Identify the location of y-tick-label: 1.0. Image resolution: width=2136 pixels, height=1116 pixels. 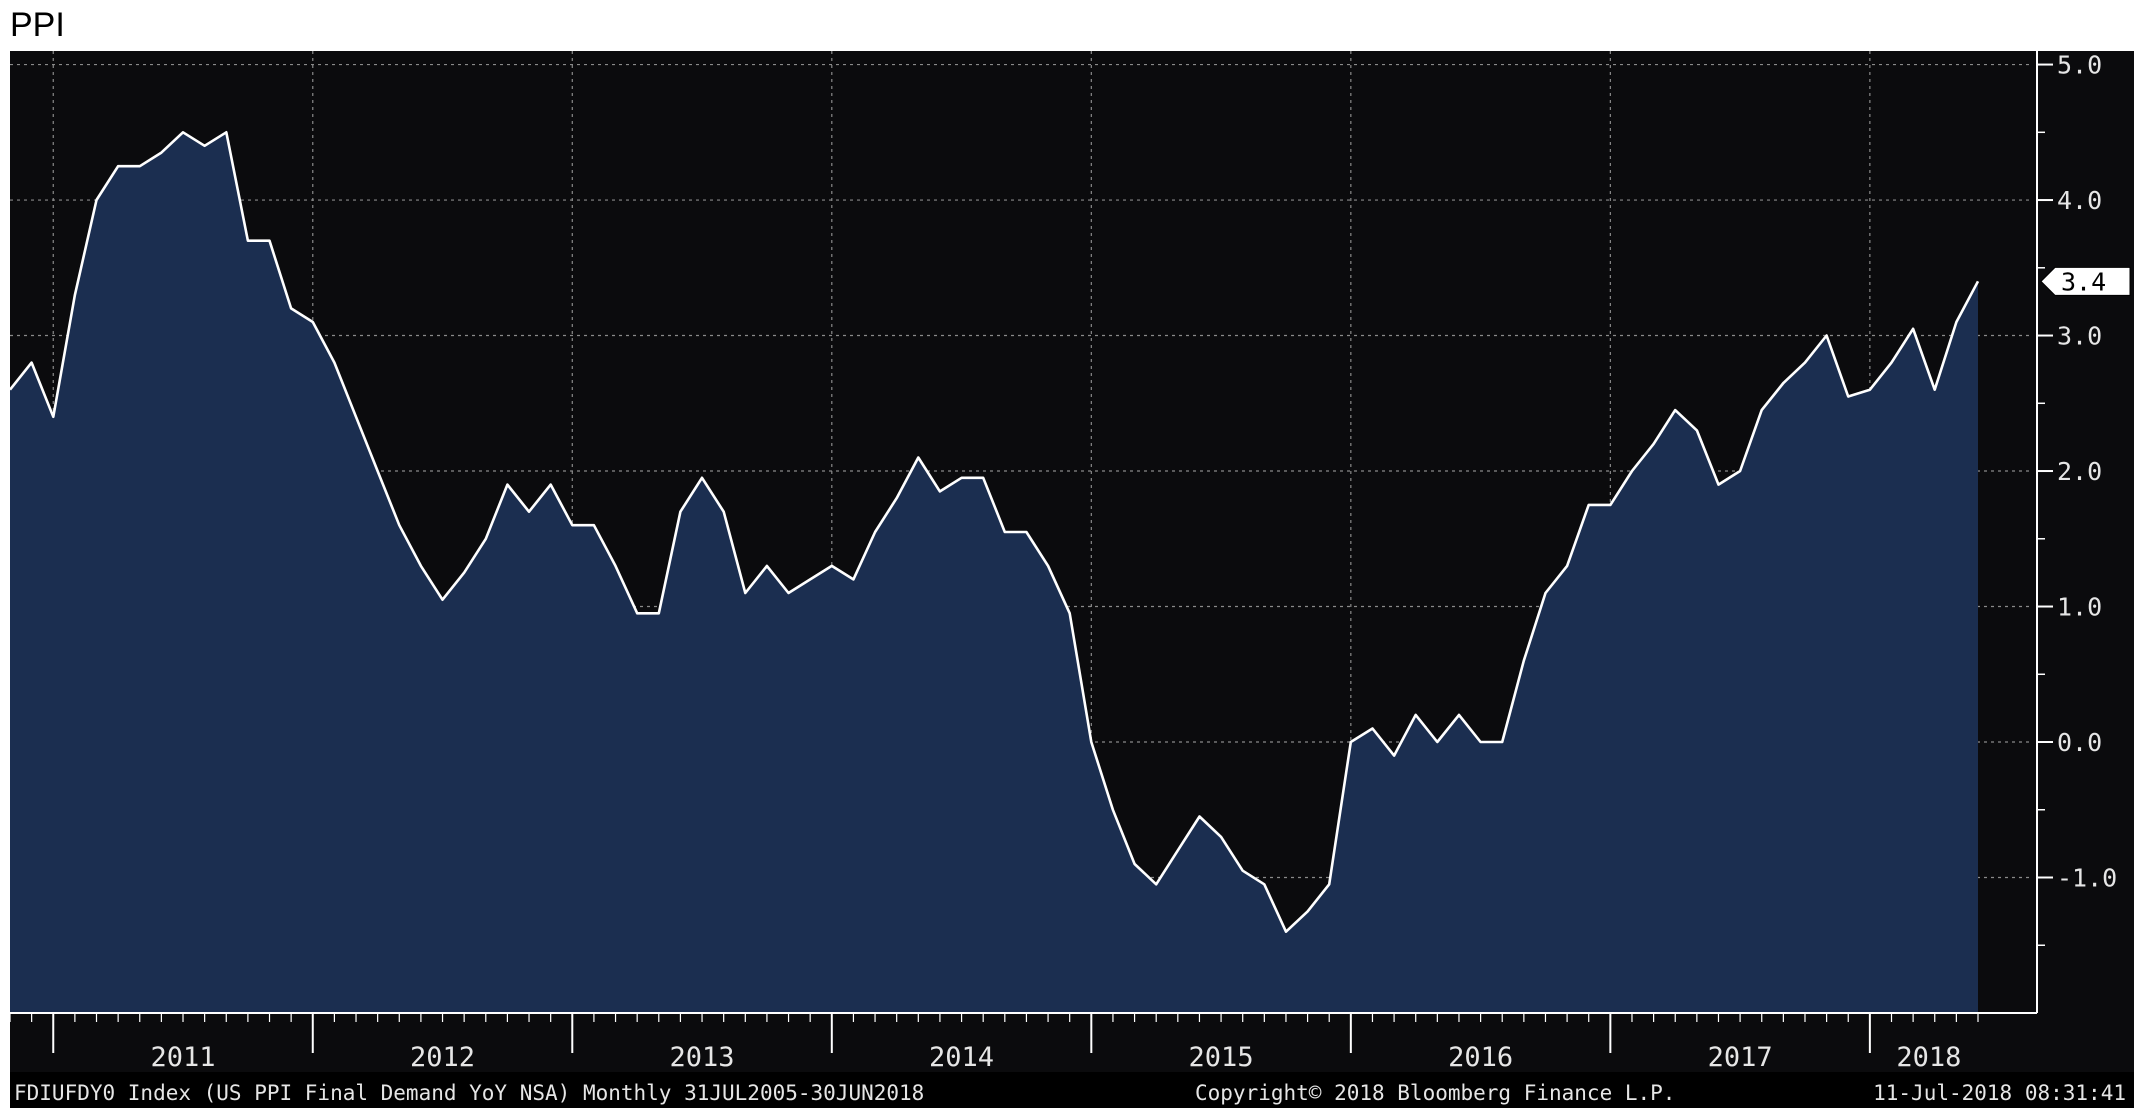
(2079, 607).